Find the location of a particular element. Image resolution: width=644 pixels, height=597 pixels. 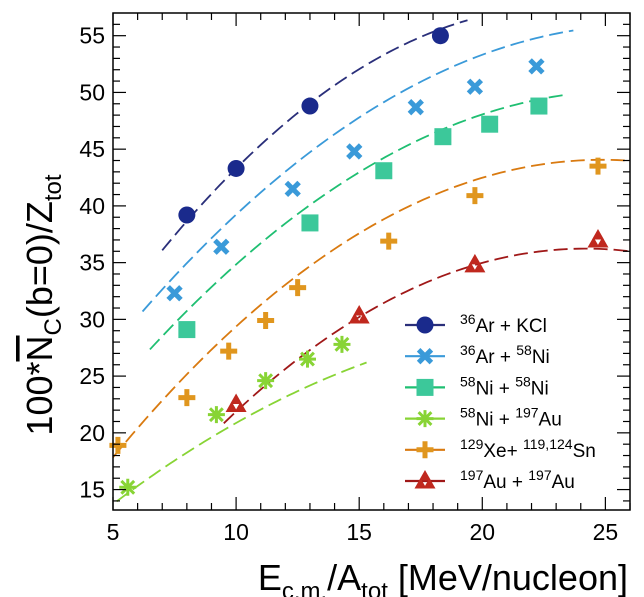

y-tick-label: 20 is located at coordinates (92, 433).